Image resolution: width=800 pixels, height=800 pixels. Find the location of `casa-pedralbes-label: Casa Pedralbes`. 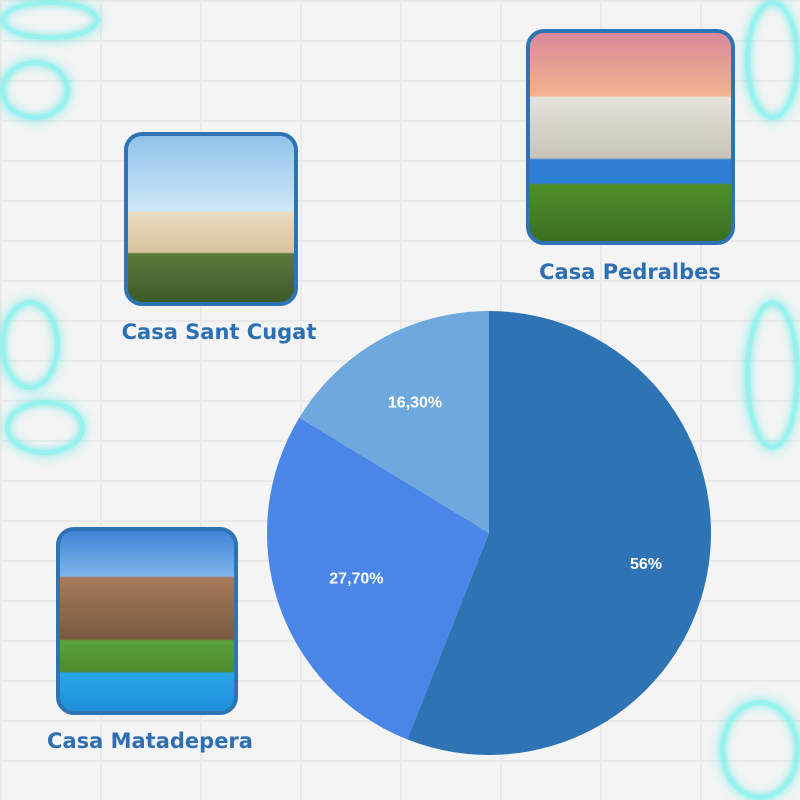

casa-pedralbes-label: Casa Pedralbes is located at coordinates (630, 272).